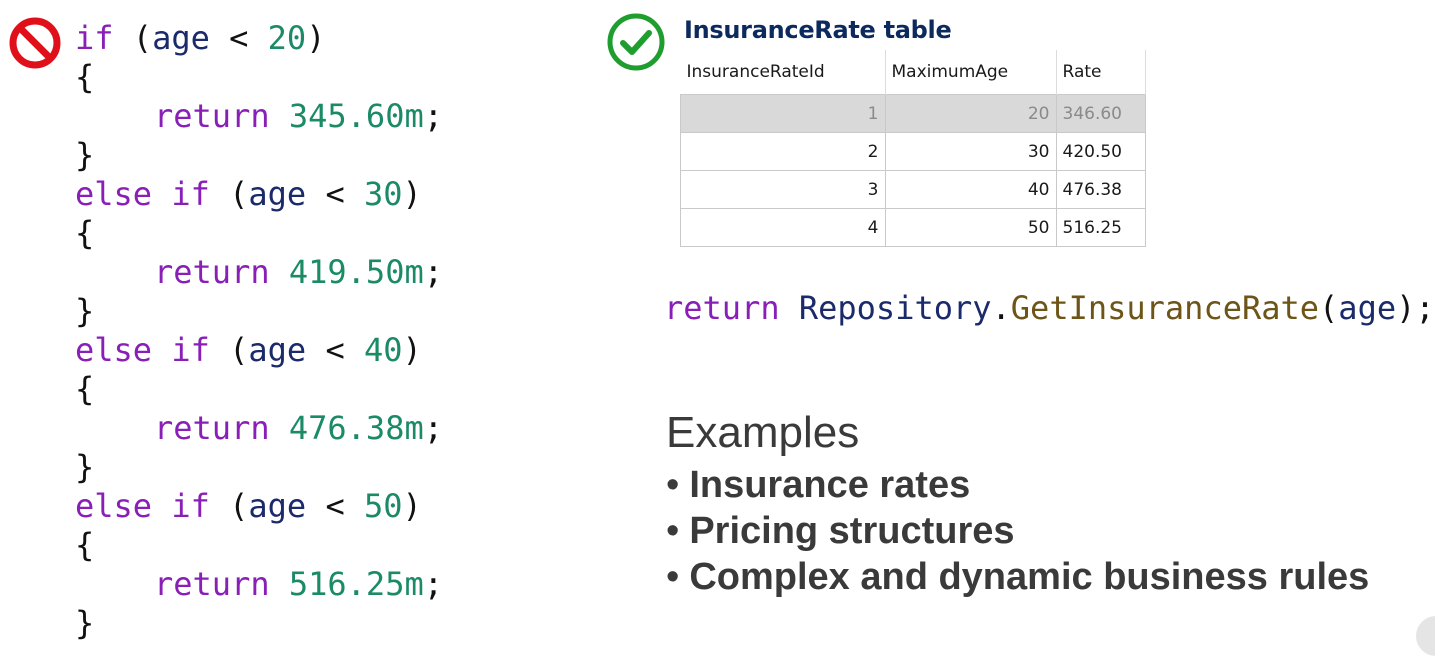  What do you see at coordinates (1100, 227) in the screenshot?
I see `cell-rate: 516.25` at bounding box center [1100, 227].